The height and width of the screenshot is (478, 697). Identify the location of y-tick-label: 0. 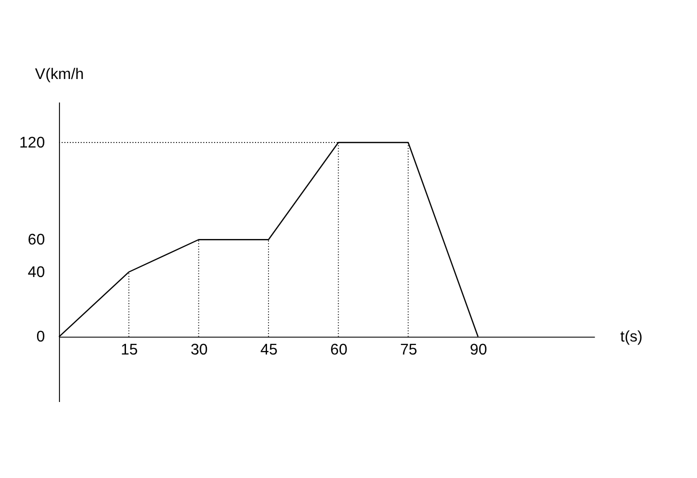
(40, 337).